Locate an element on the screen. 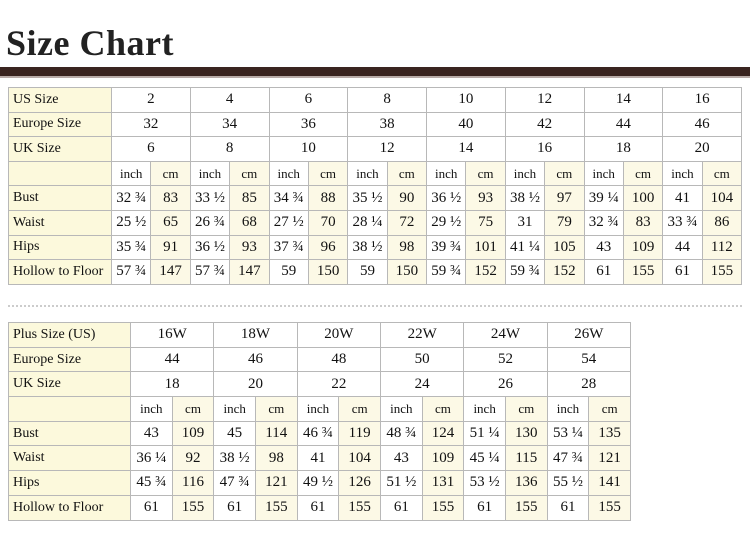  measure-cell: 115 is located at coordinates (526, 458).